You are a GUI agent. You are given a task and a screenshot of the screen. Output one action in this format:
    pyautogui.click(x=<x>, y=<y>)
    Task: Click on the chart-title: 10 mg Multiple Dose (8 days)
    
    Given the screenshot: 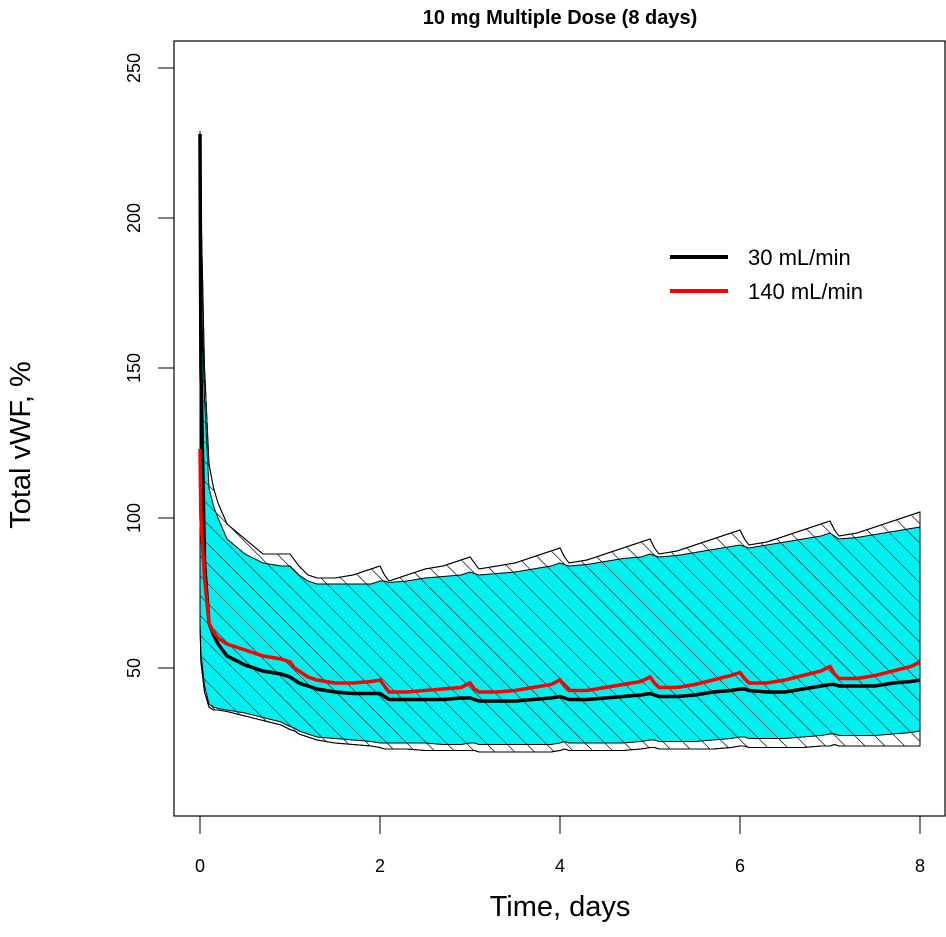 What is the action you would take?
    pyautogui.click(x=560, y=18)
    